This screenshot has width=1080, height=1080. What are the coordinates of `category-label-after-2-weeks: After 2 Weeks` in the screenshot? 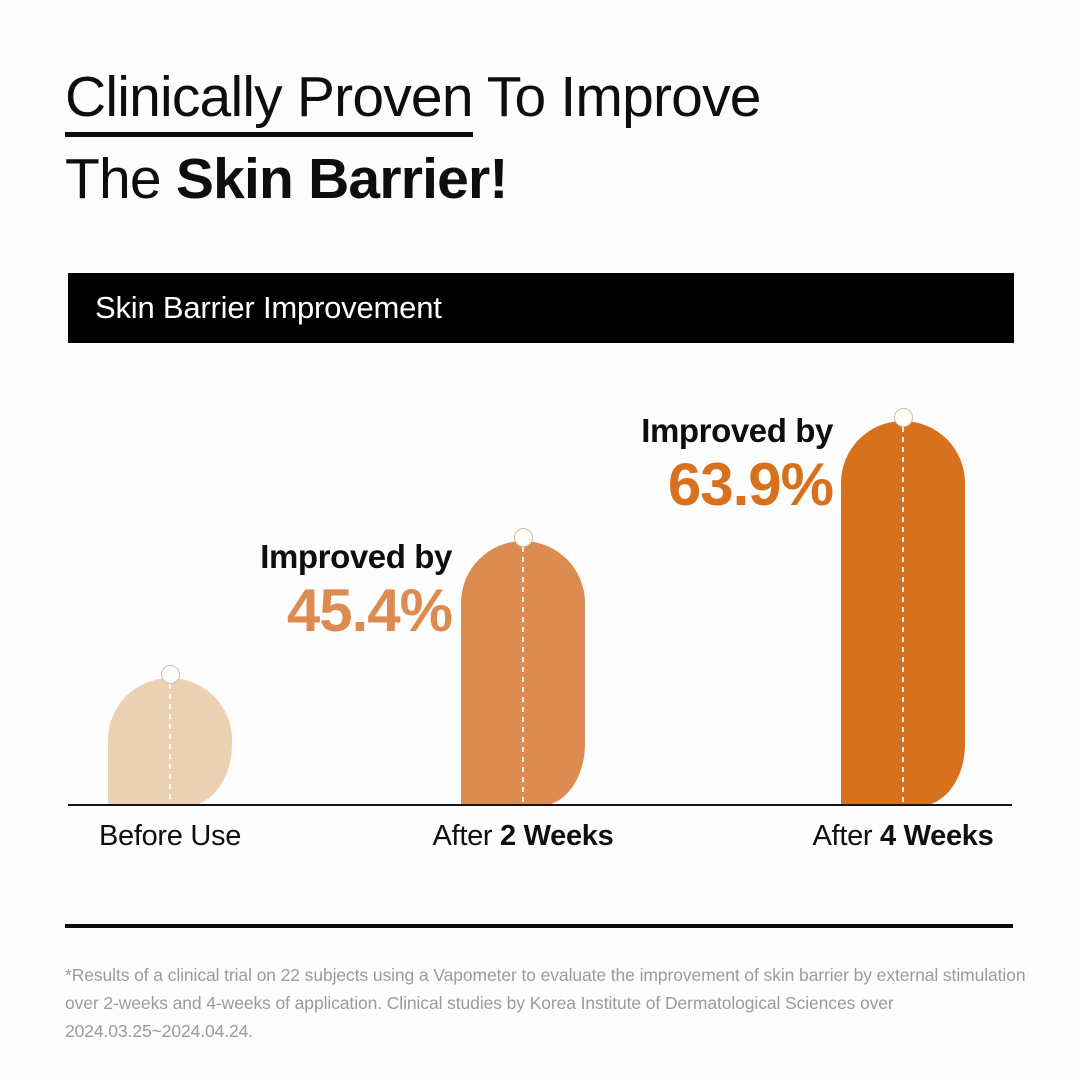 It's located at (523, 836).